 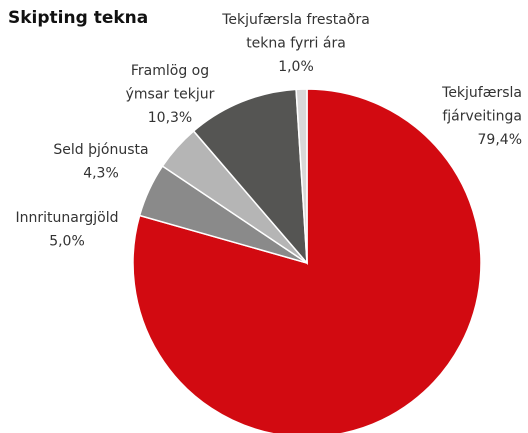 I want to click on slice-value-label: 5,0%, so click(x=67, y=242).